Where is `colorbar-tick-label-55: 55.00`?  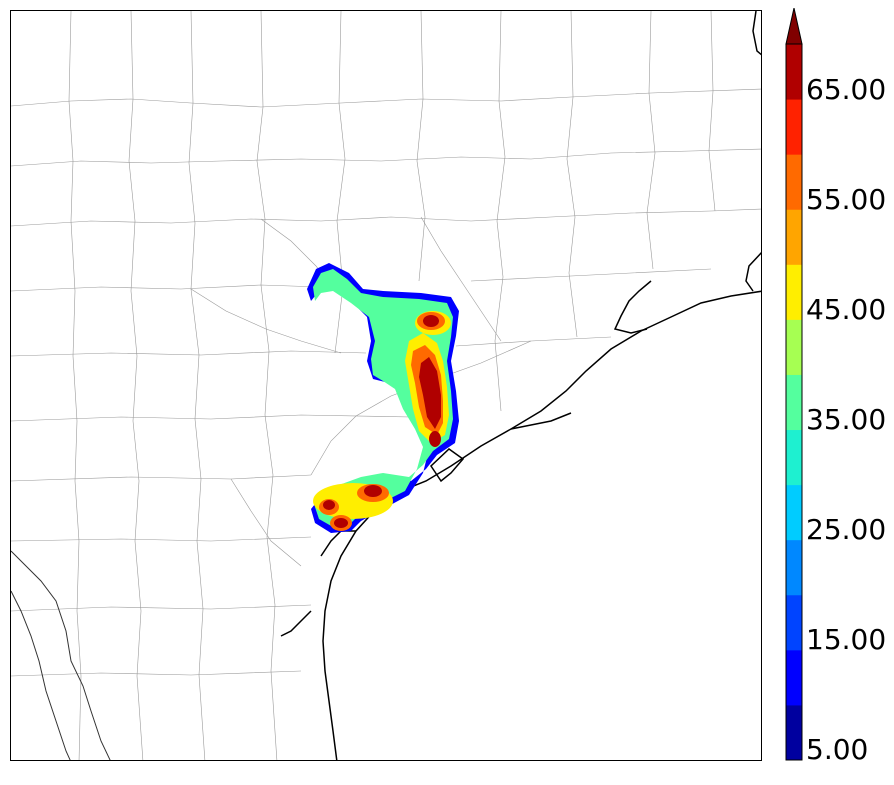
colorbar-tick-label-55: 55.00 is located at coordinates (846, 199).